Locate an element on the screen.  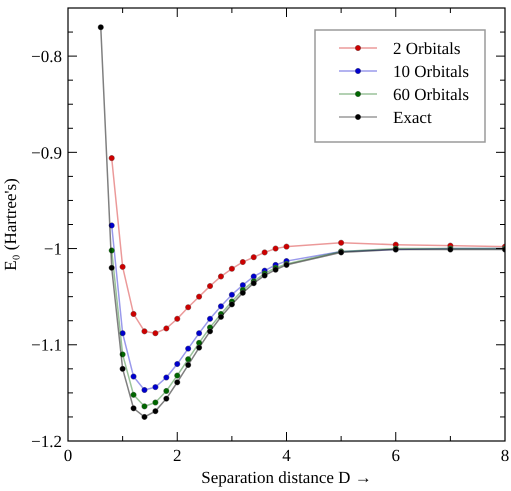
y-axis-title: E₀ (Hartree's) is located at coordinates (10, 224).